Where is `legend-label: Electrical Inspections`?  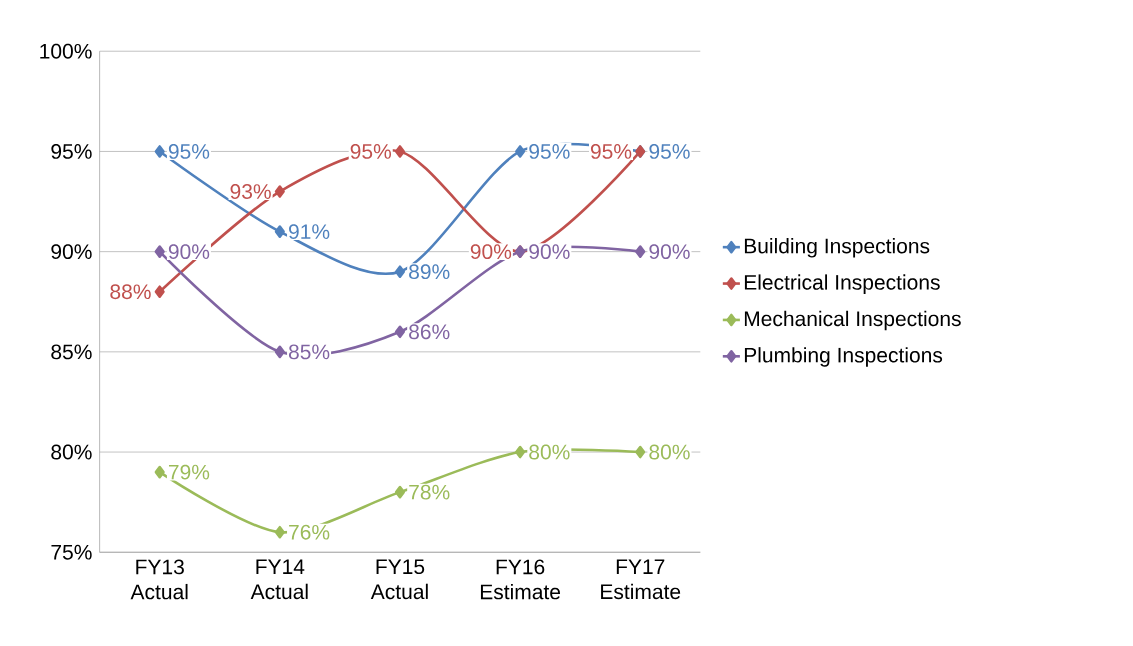
legend-label: Electrical Inspections is located at coordinates (842, 284).